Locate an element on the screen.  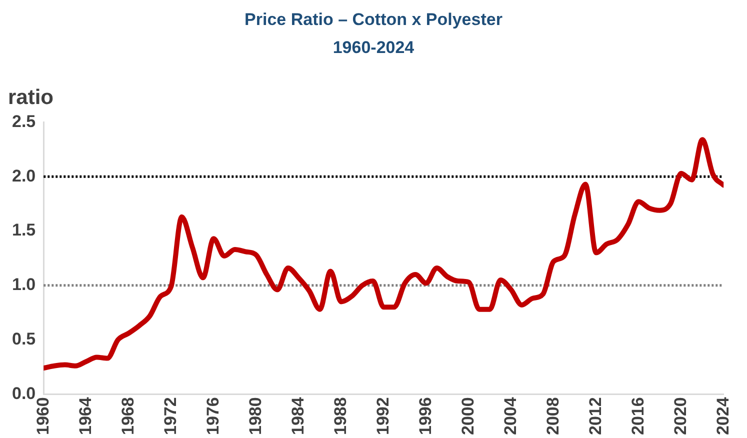
y-tick-label: 0.0 is located at coordinates (24, 393).